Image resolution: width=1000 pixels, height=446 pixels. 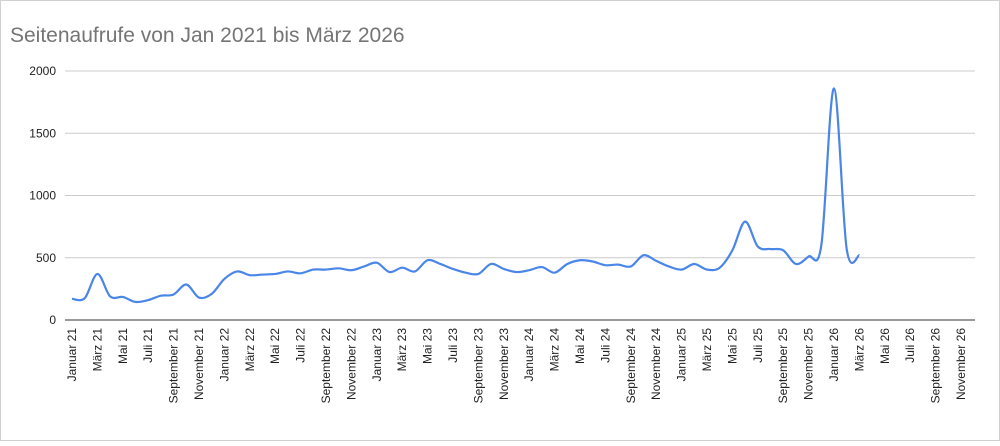 What do you see at coordinates (529, 355) in the screenshot?
I see `x-tick-label: Januar 24` at bounding box center [529, 355].